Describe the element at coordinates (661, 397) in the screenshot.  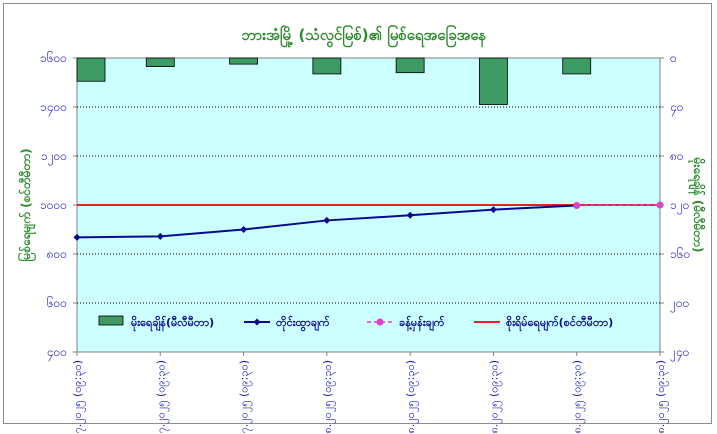
I see `x-tick-label: ၅.၈.၂၀၂၅ (၀၉:၃၀)` at that location.